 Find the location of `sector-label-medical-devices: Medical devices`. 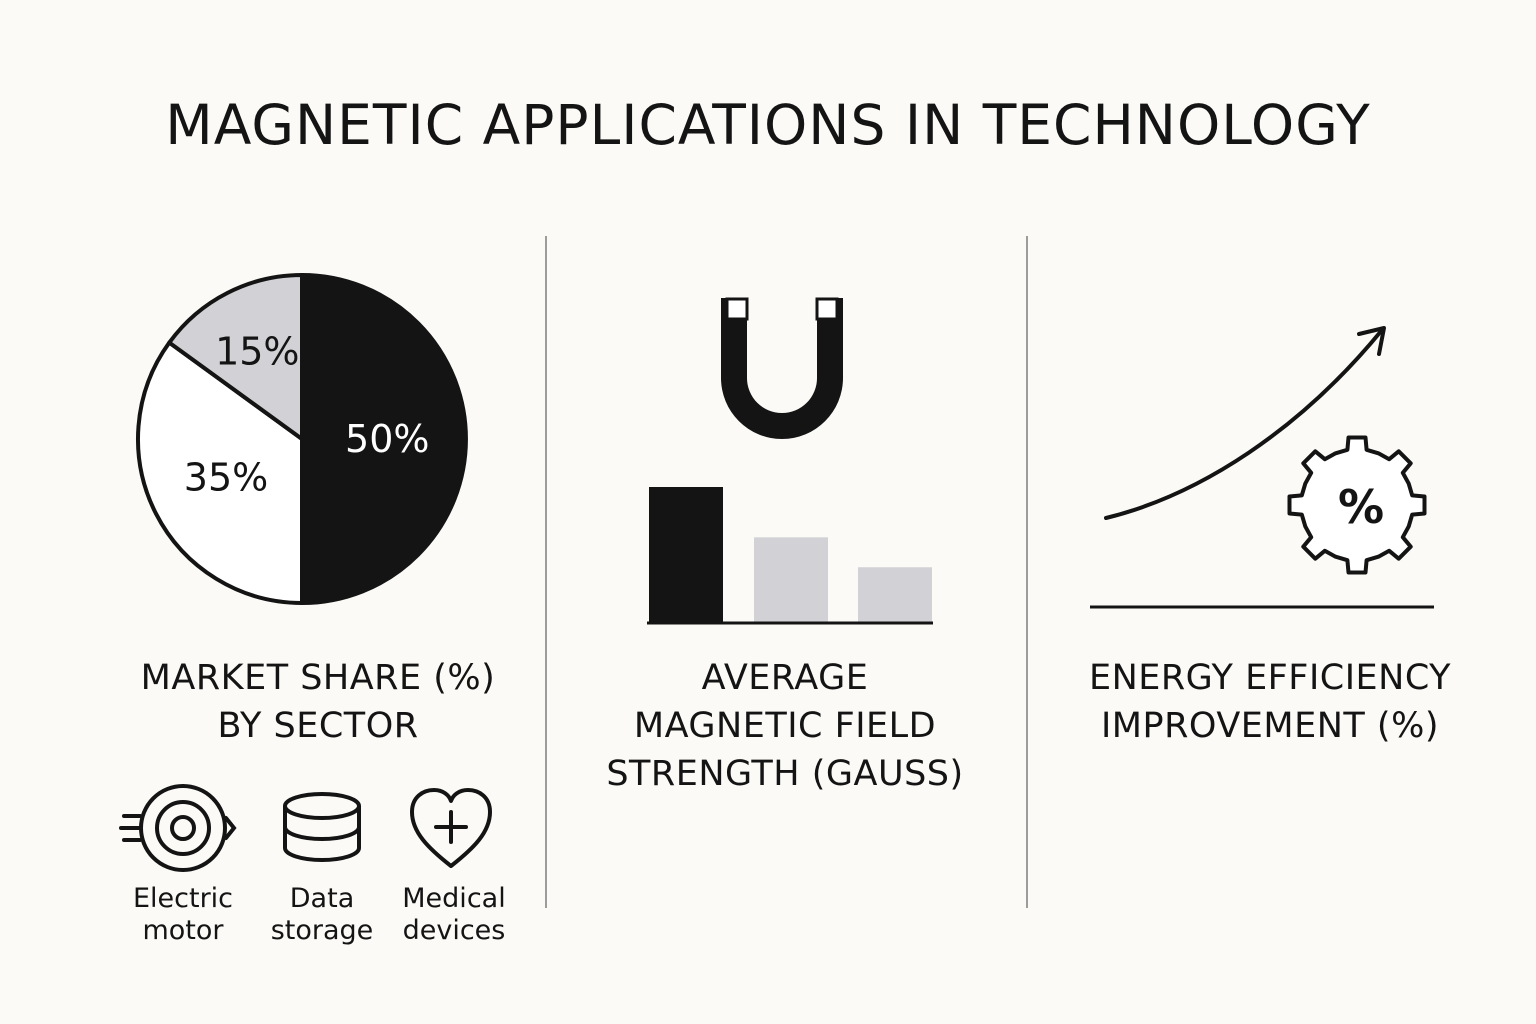

sector-label-medical-devices: Medical devices is located at coordinates (454, 914).